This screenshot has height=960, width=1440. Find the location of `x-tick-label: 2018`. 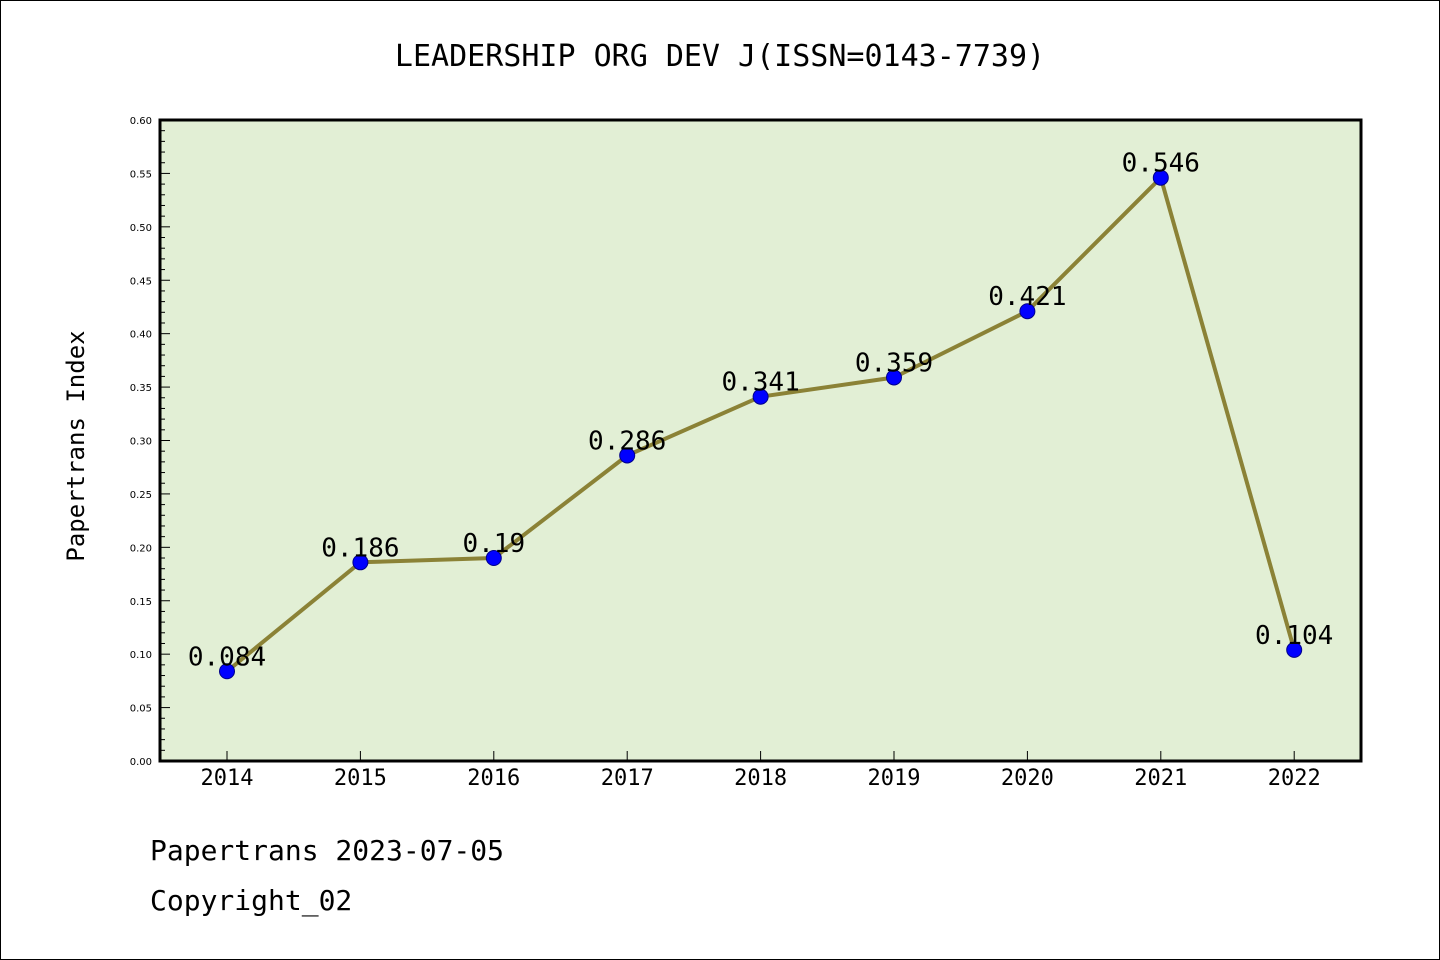

x-tick-label: 2018 is located at coordinates (760, 778).